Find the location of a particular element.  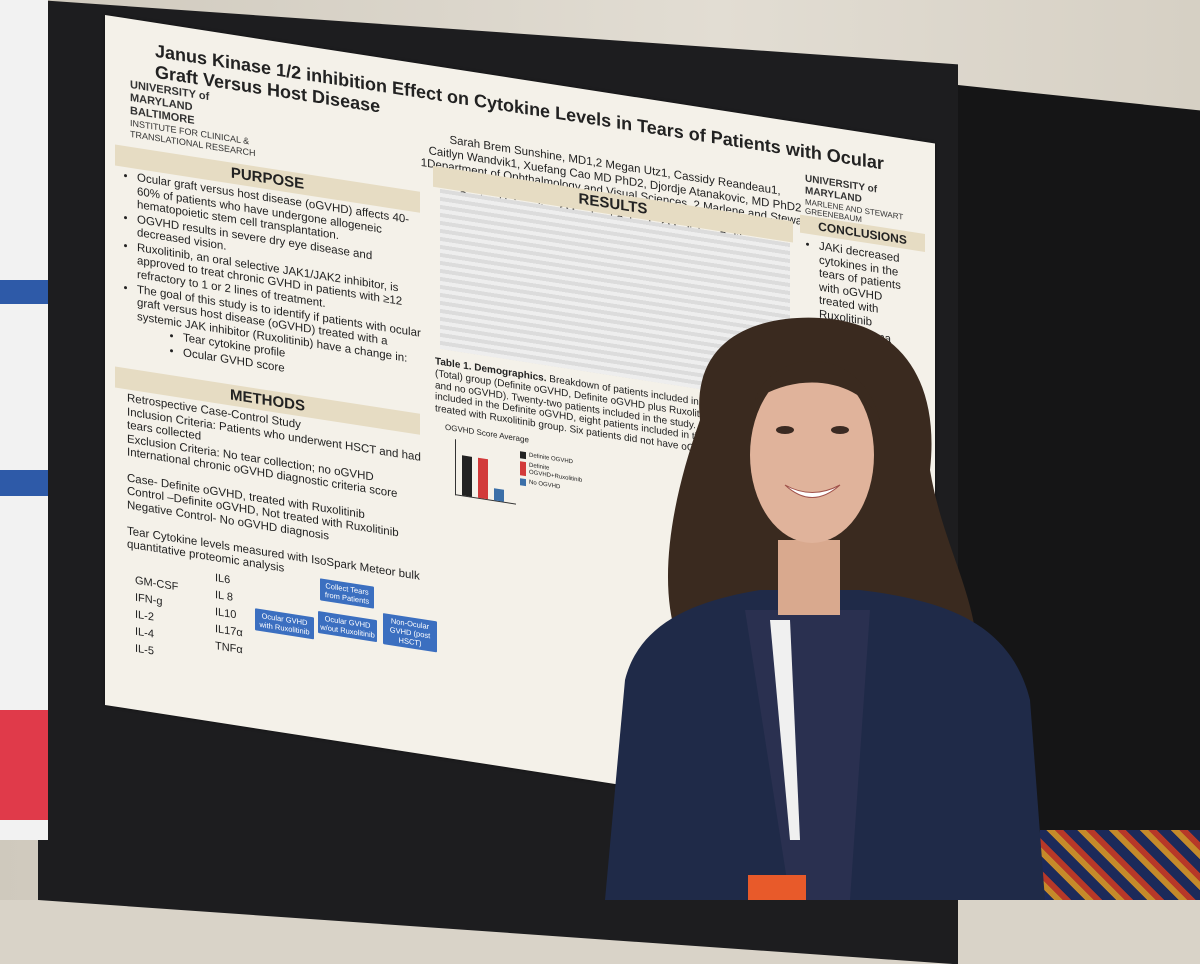

neighbor-poster is located at coordinates (24, 420).